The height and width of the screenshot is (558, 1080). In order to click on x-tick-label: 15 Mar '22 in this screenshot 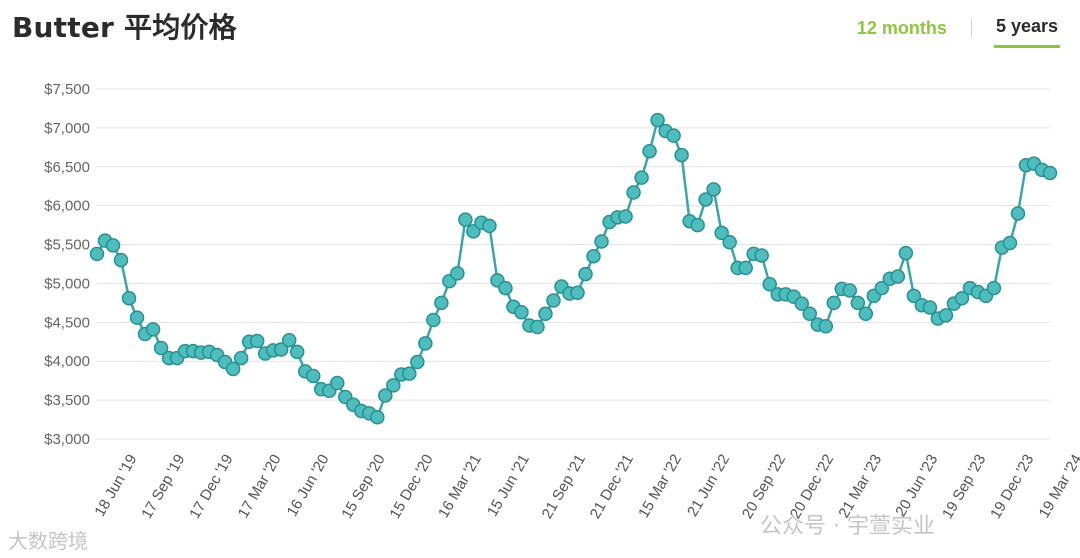, I will do `click(660, 486)`.